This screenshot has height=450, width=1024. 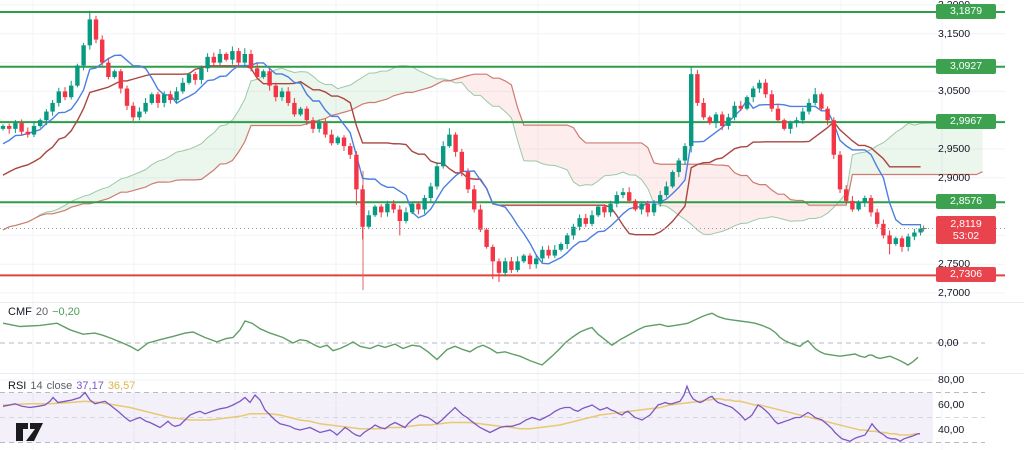 What do you see at coordinates (966, 66) in the screenshot?
I see `price-level-badge: 3,0927` at bounding box center [966, 66].